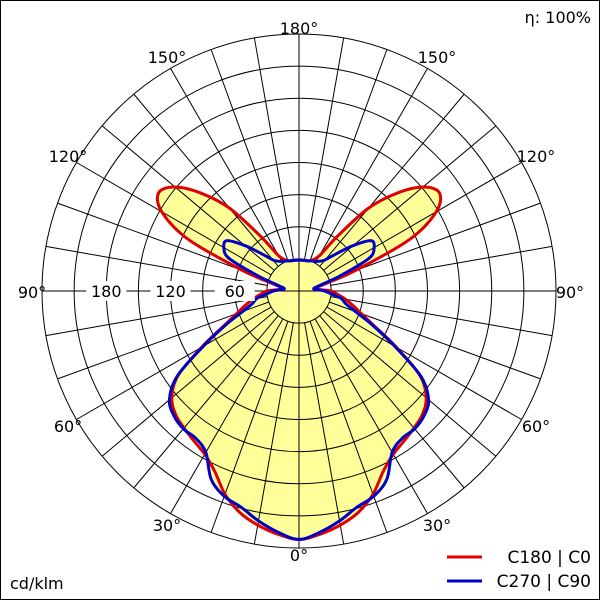  Describe the element at coordinates (68, 156) in the screenshot. I see `angle-label-left-120: 120°` at that location.